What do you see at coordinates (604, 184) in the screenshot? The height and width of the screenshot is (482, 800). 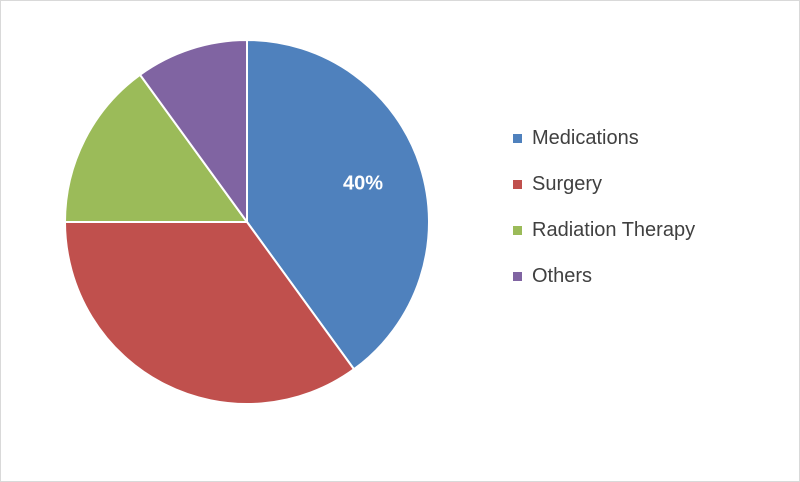 I see `legend-item-surgery: Surgery` at bounding box center [604, 184].